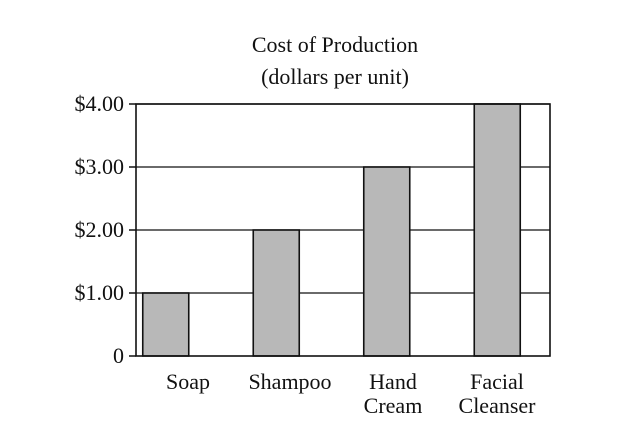 This screenshot has width=628, height=448. Describe the element at coordinates (100, 166) in the screenshot. I see `y-tick-label-3: $3.00` at that location.